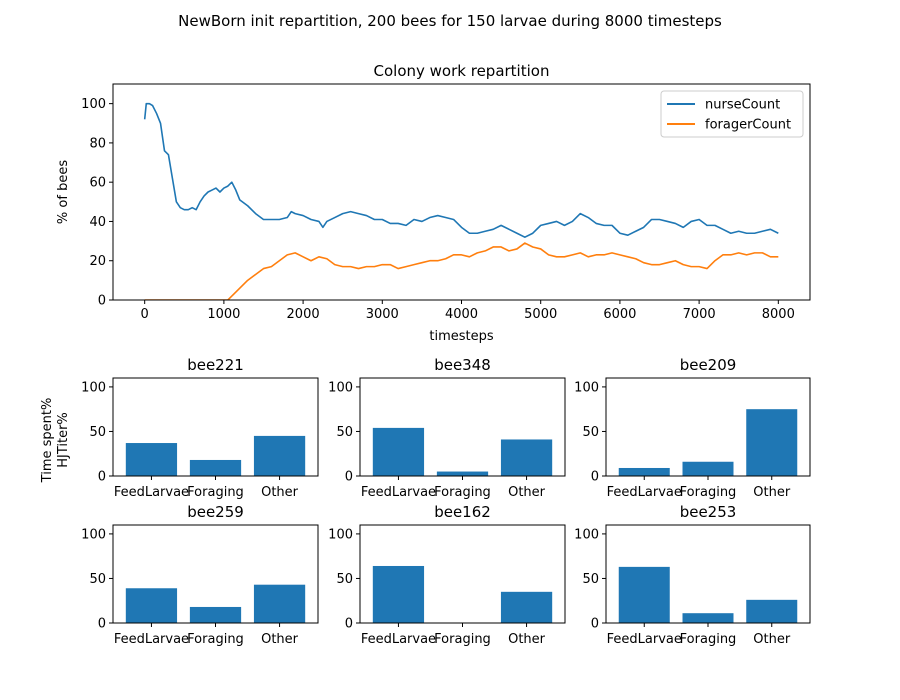 Image resolution: width=900 pixels, height=700 pixels. Describe the element at coordinates (97, 183) in the screenshot. I see `y-tick-label: 60` at that location.